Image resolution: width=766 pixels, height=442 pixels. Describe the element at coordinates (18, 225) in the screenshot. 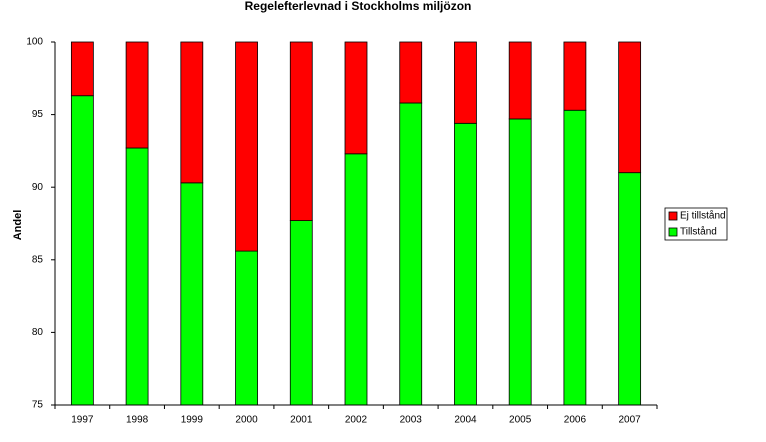

I see `y-axis-label: Andel` at that location.